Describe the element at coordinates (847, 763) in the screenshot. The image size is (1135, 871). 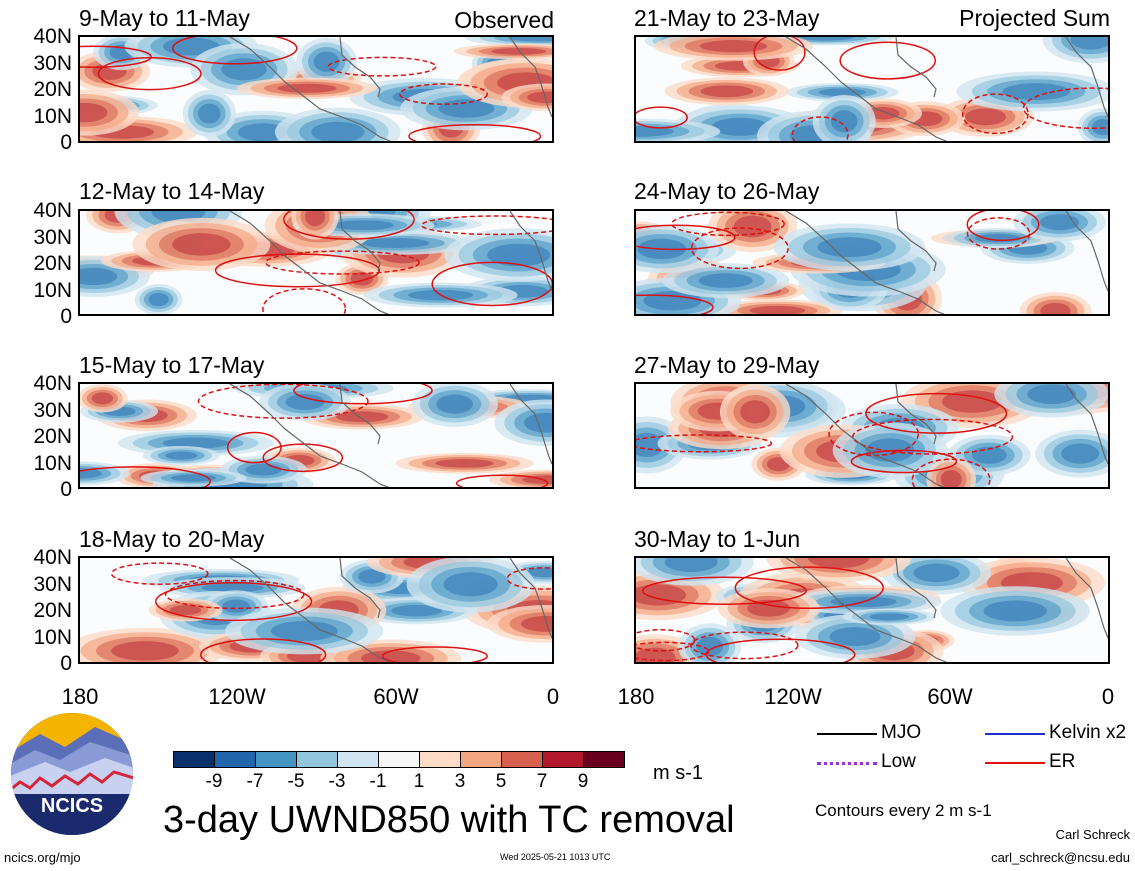
I see `legend-low-line` at that location.